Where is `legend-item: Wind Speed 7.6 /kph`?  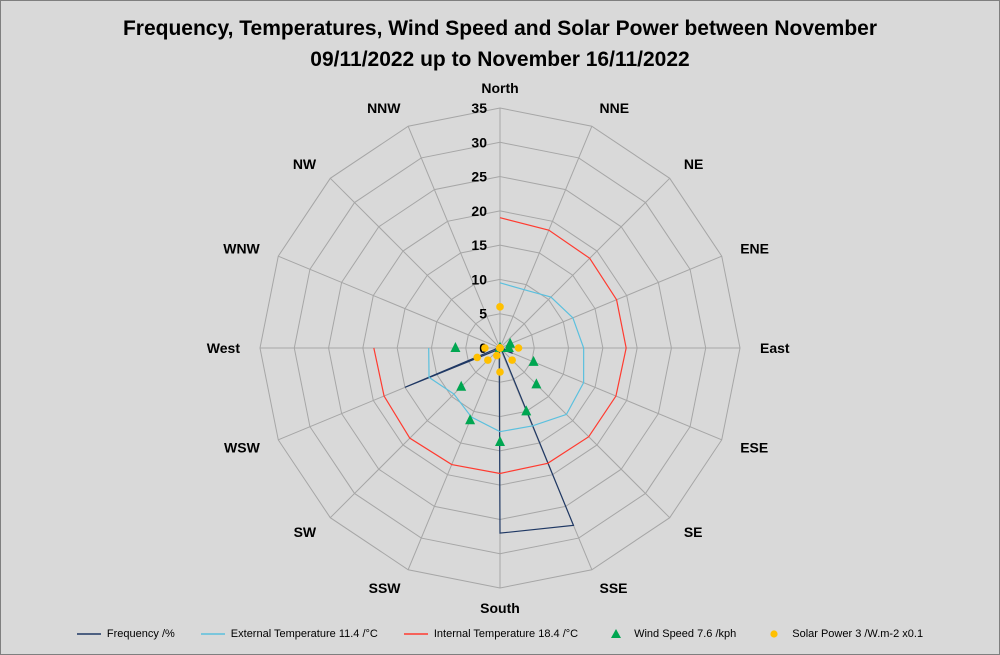
legend-item: Wind Speed 7.6 /kph is located at coordinates (670, 634).